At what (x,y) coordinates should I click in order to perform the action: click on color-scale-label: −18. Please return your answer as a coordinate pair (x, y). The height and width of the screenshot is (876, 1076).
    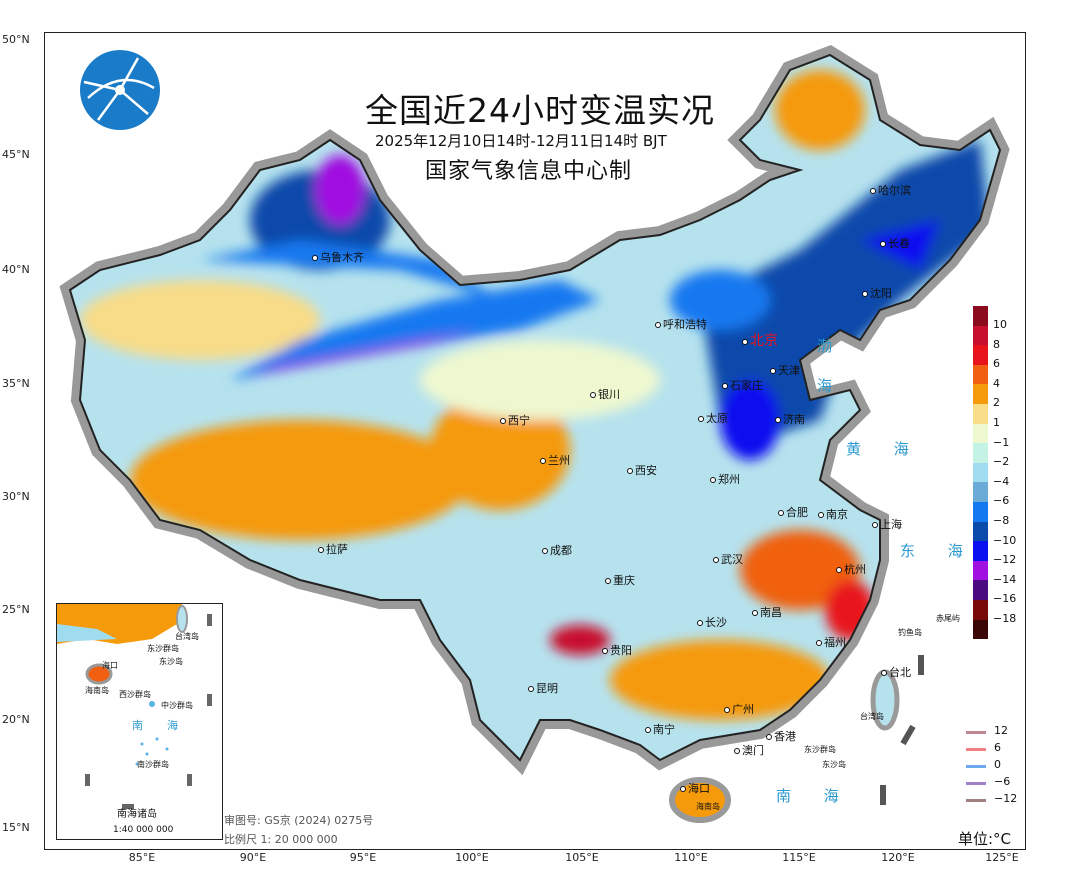
    Looking at the image, I should click on (1005, 618).